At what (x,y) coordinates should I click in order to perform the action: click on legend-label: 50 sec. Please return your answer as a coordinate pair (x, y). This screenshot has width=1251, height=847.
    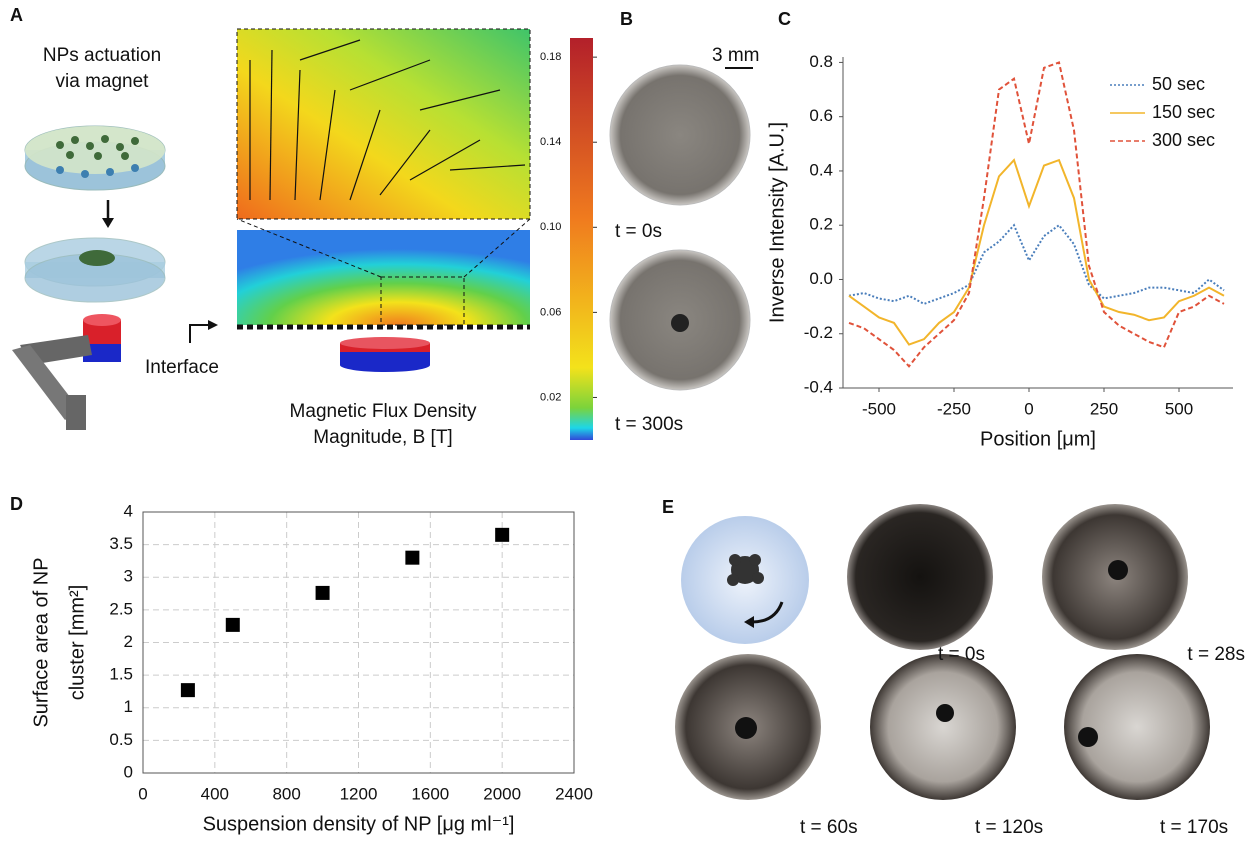
    Looking at the image, I should click on (1178, 84).